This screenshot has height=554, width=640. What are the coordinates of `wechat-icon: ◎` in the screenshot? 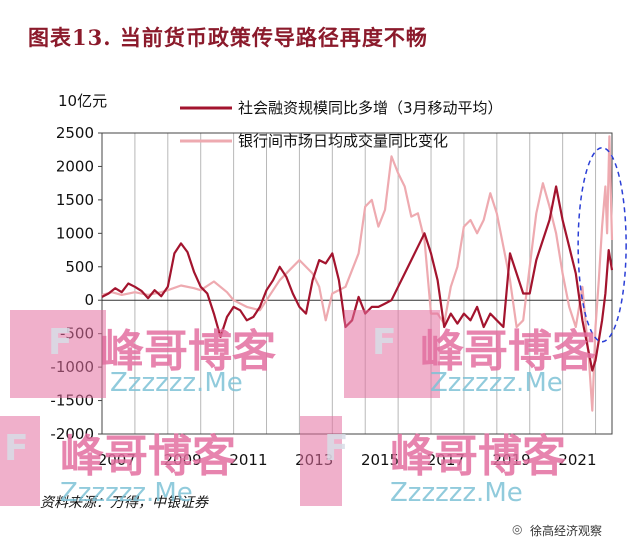 It's located at (517, 529).